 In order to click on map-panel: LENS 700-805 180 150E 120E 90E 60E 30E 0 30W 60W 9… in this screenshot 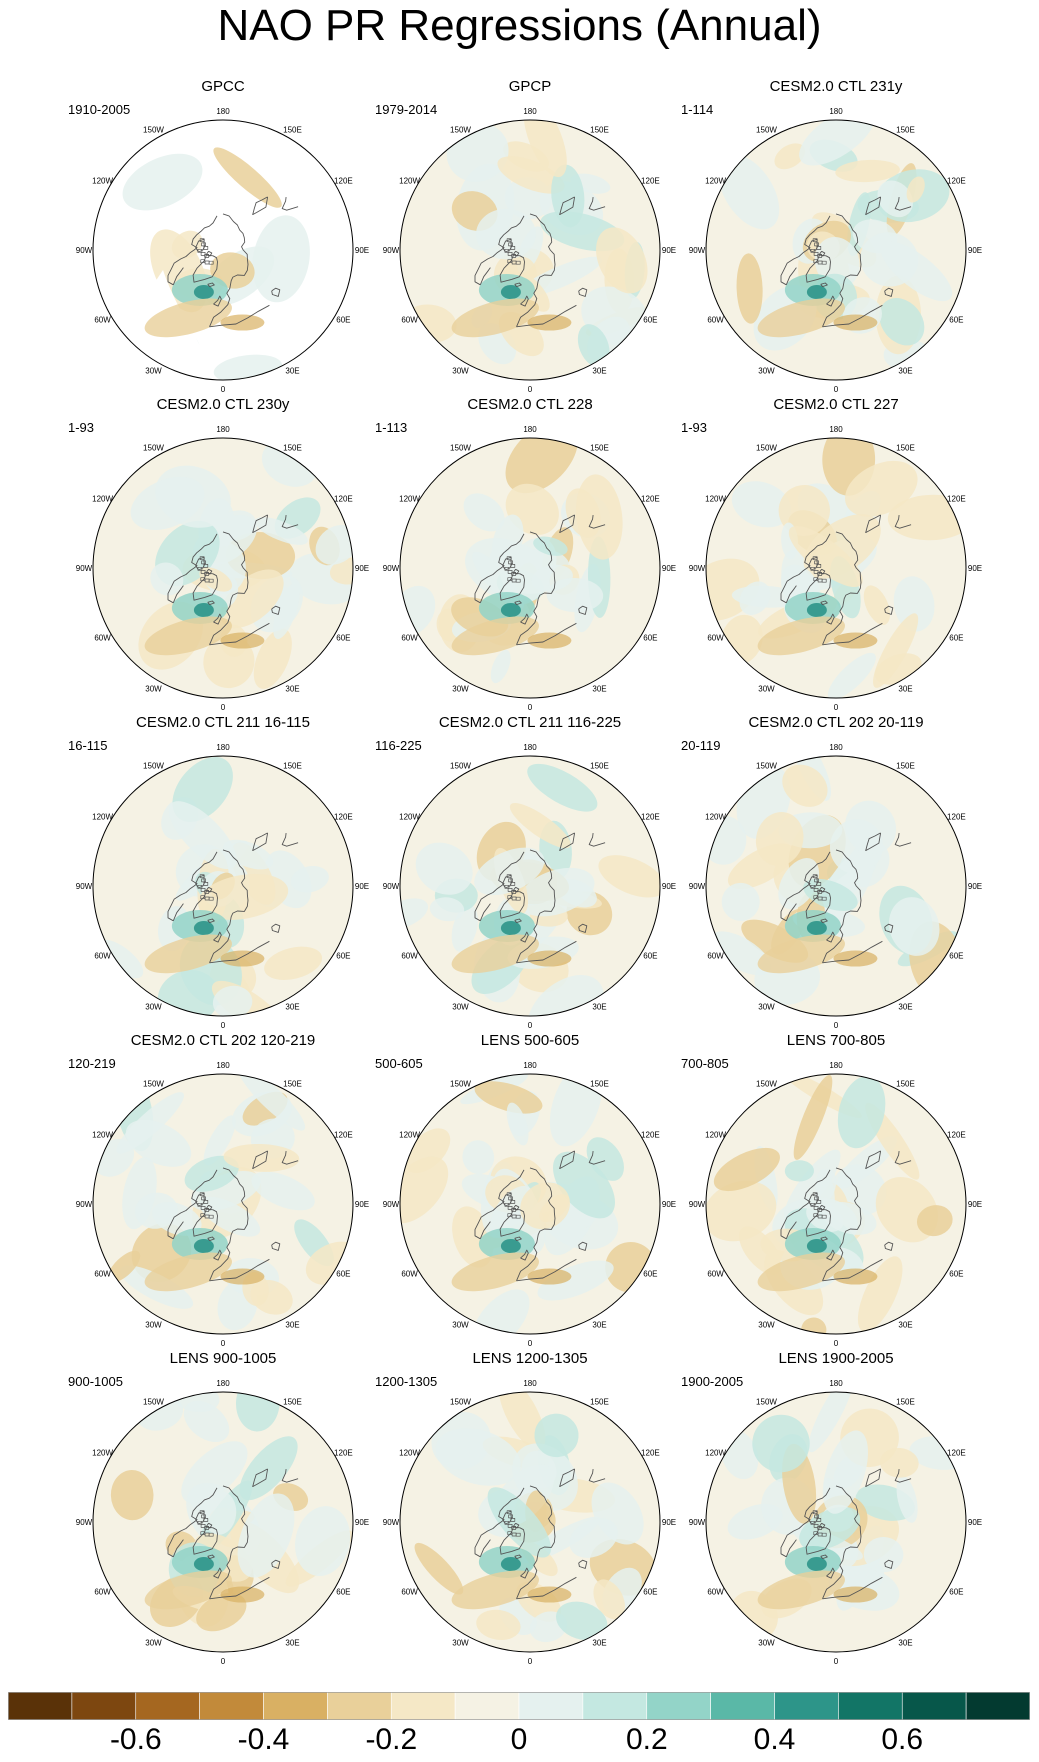, I will do `click(836, 1189)`.